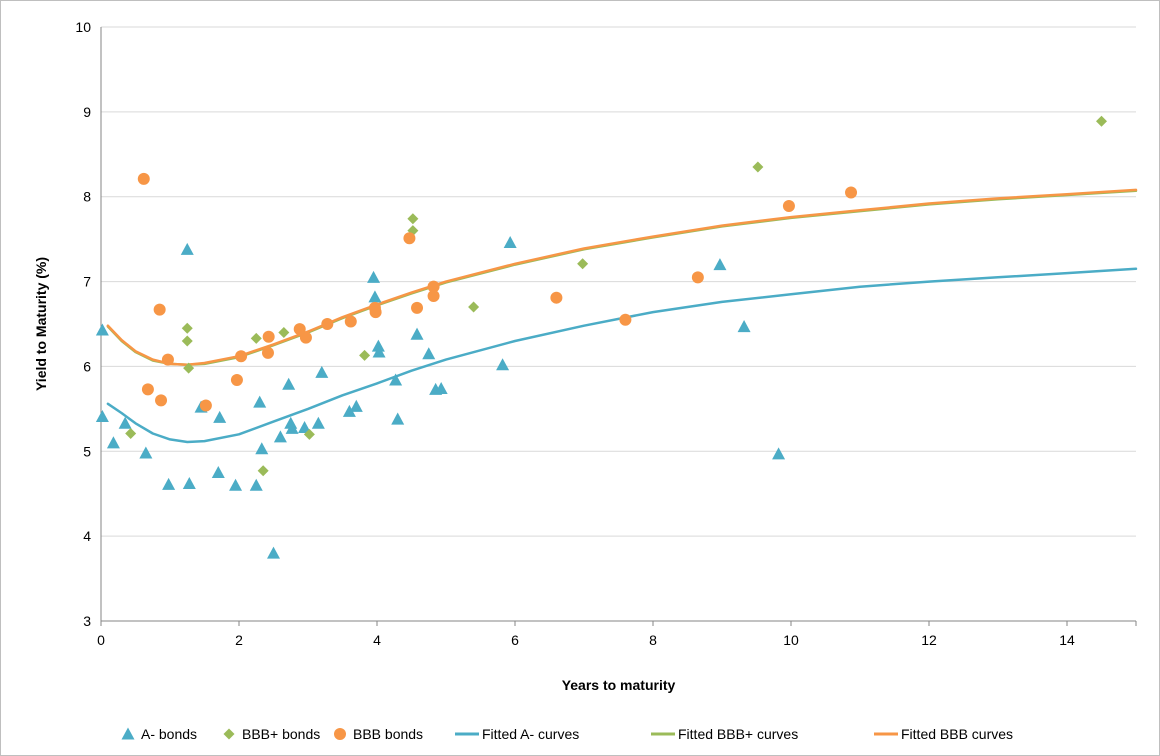 The width and height of the screenshot is (1160, 756). I want to click on x-tick-label: 2, so click(239, 640).